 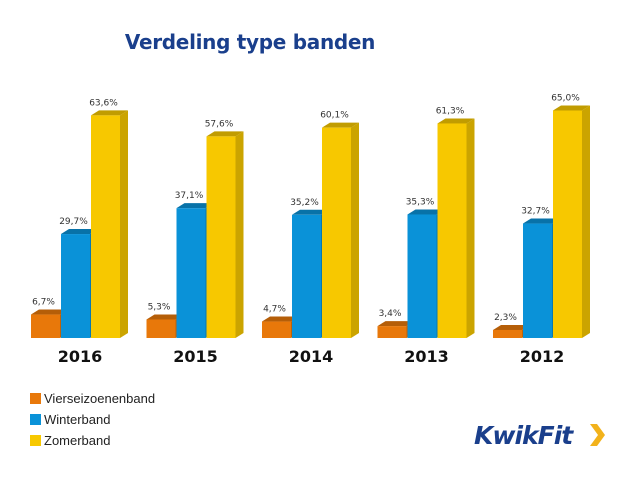 I want to click on legend-item-winterband: Winterband, so click(x=92, y=419).